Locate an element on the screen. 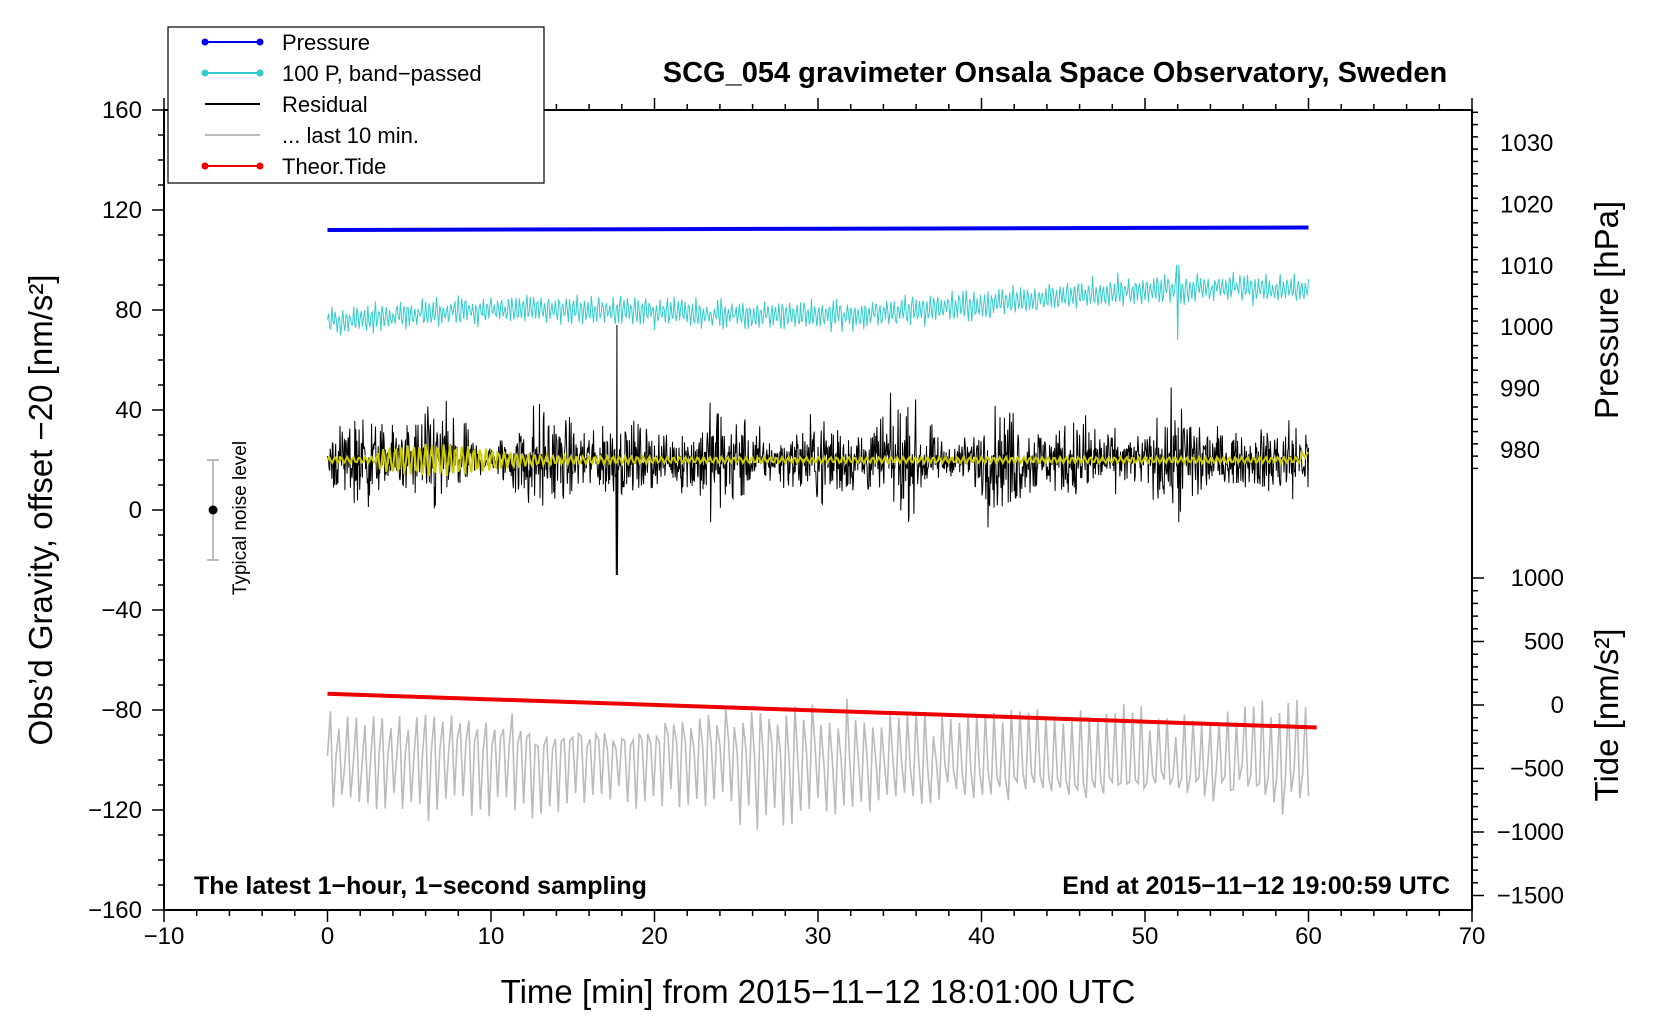  tide-tick-label: 500 is located at coordinates (1544, 642).